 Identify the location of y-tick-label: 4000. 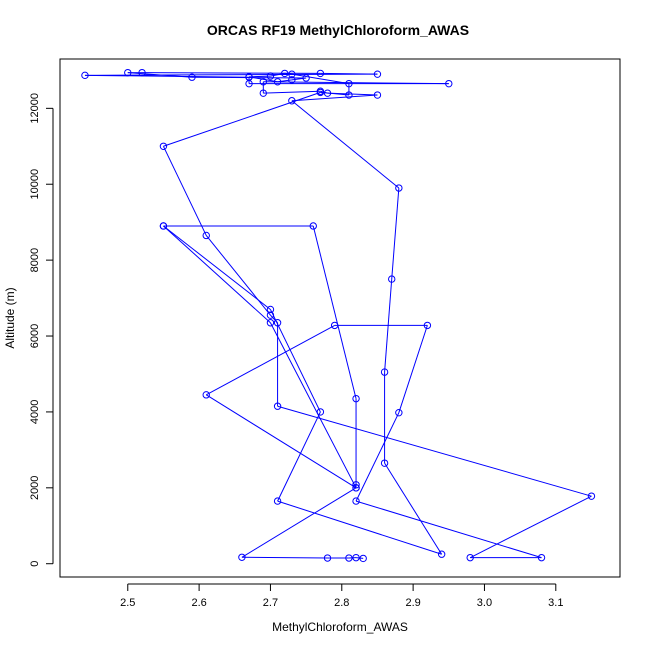
(35, 412).